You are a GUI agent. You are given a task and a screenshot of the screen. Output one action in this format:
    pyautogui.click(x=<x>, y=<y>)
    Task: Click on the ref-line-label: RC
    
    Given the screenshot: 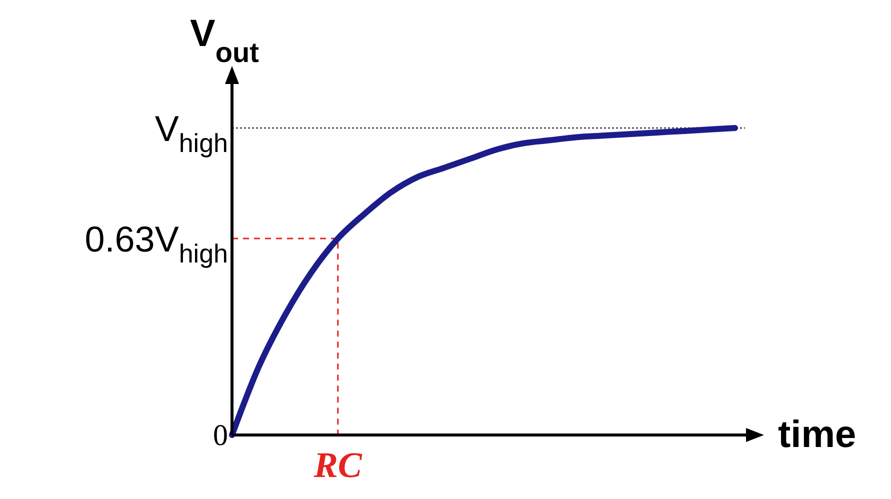 What is the action you would take?
    pyautogui.click(x=337, y=465)
    